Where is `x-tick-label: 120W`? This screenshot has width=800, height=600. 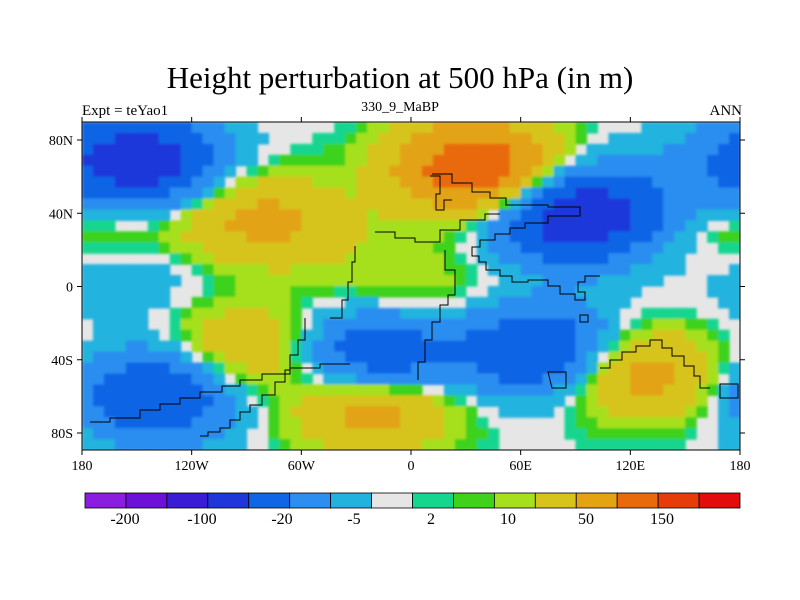
x-tick-label: 120W is located at coordinates (192, 466).